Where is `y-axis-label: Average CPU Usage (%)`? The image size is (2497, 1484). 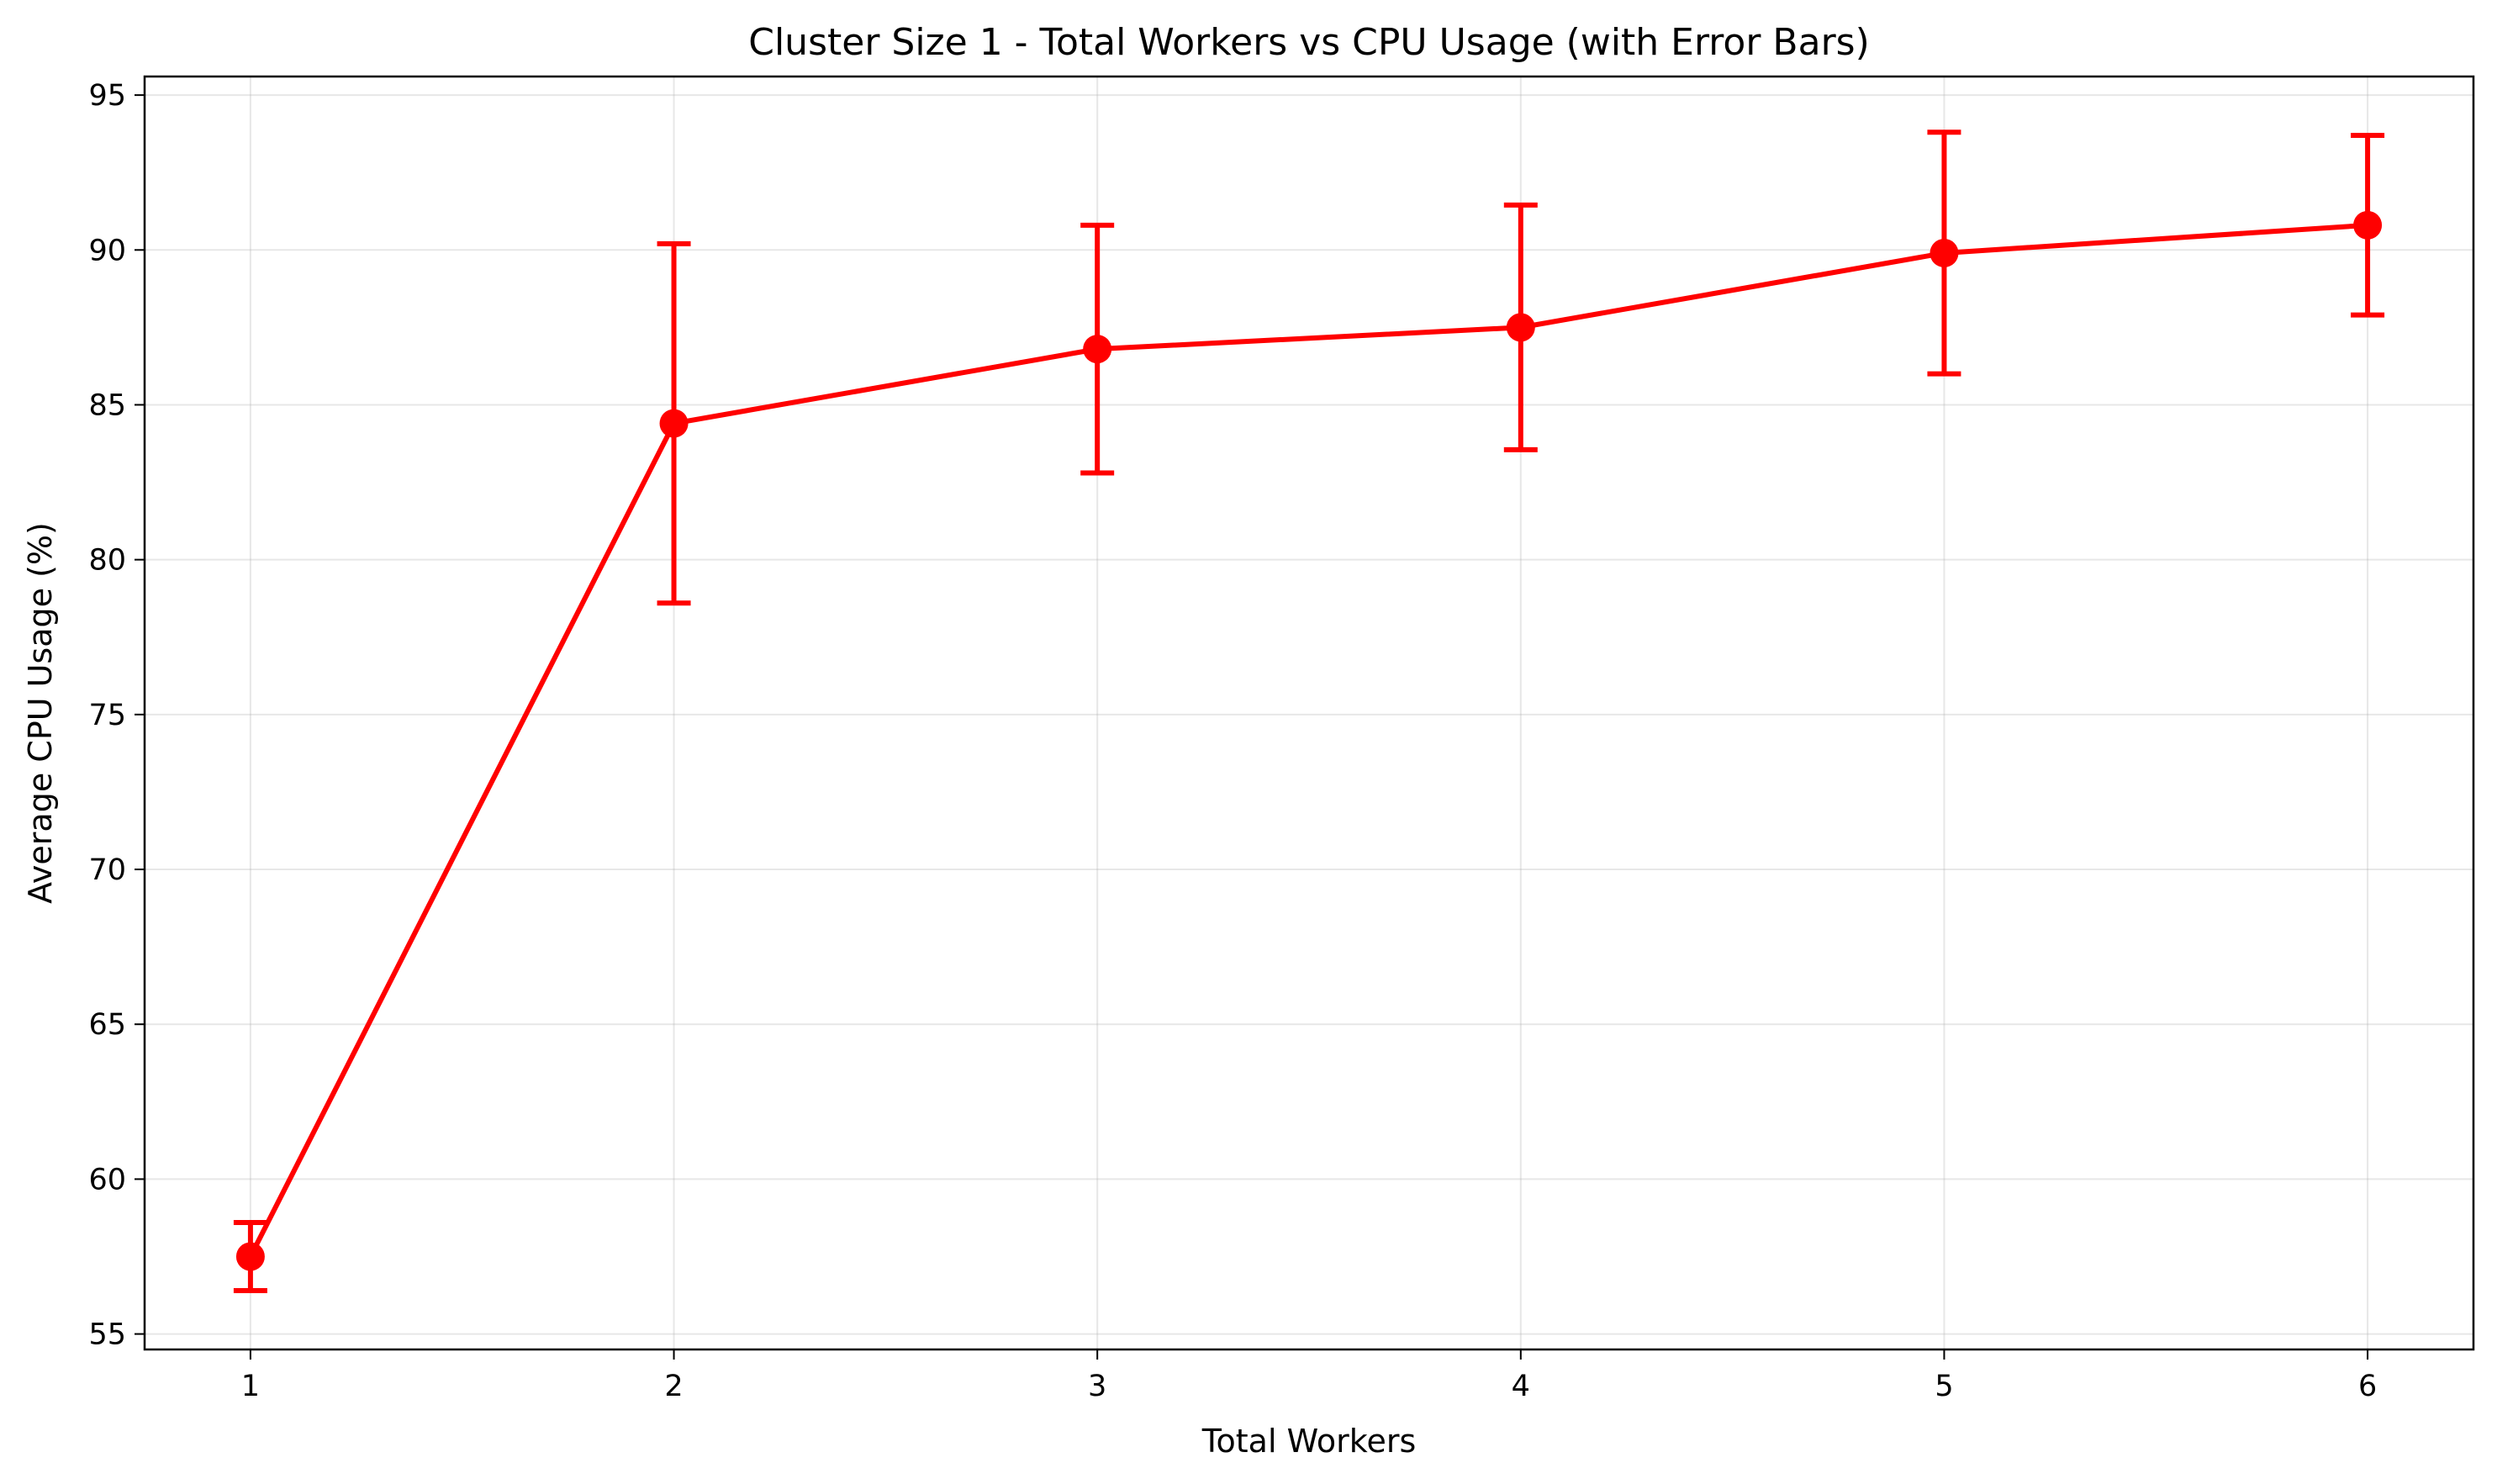
y-axis-label: Average CPU Usage (%) is located at coordinates (40, 713).